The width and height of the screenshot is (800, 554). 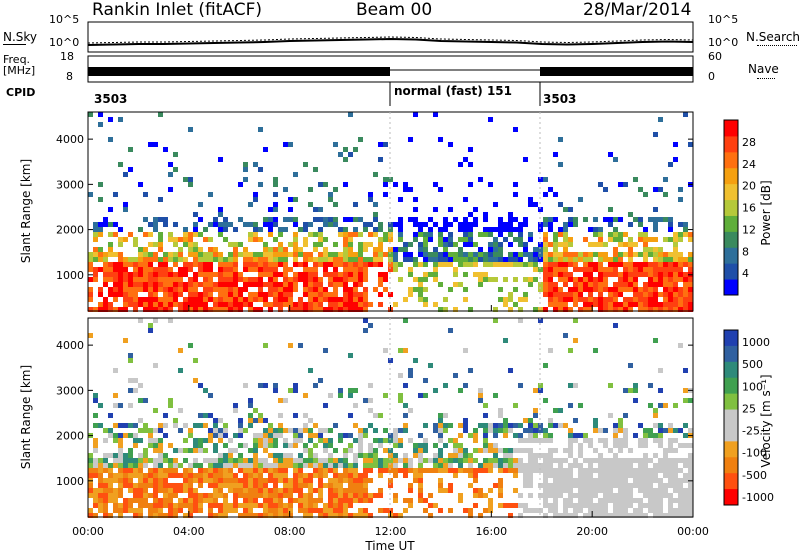 What do you see at coordinates (731, 354) in the screenshot?
I see `cbar-swatch` at bounding box center [731, 354].